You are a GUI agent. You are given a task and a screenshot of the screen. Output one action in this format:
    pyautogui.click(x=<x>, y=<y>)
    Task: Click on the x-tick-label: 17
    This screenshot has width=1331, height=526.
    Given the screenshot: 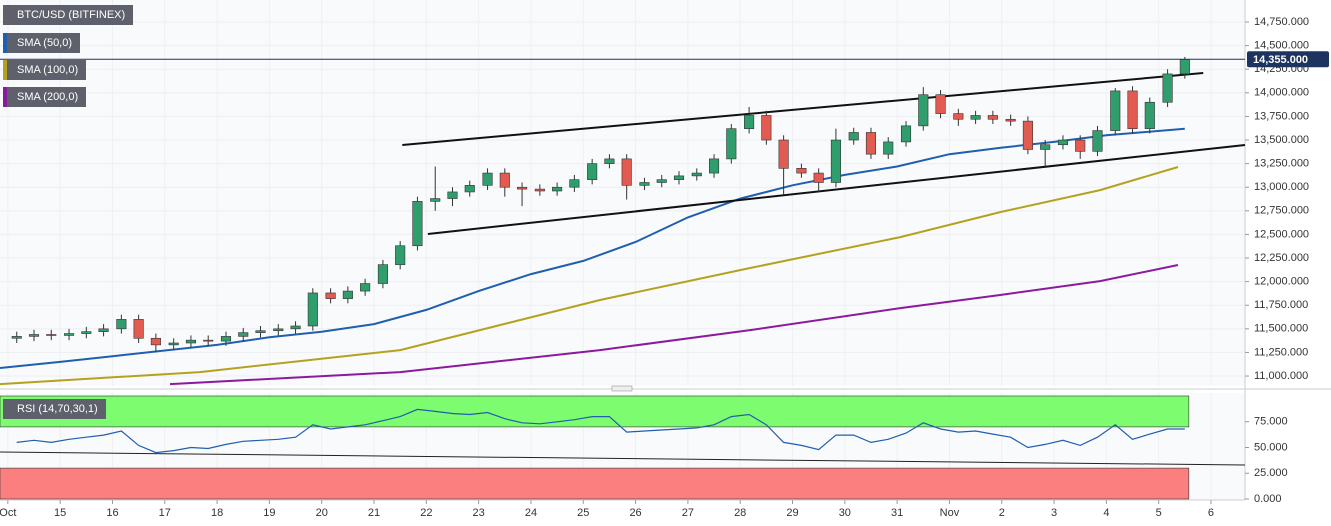 What is the action you would take?
    pyautogui.click(x=165, y=513)
    